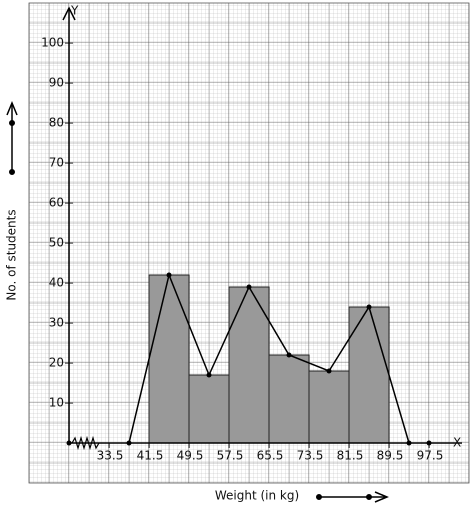 The height and width of the screenshot is (514, 474). Describe the element at coordinates (85, 443) in the screenshot. I see `axis-break` at that location.